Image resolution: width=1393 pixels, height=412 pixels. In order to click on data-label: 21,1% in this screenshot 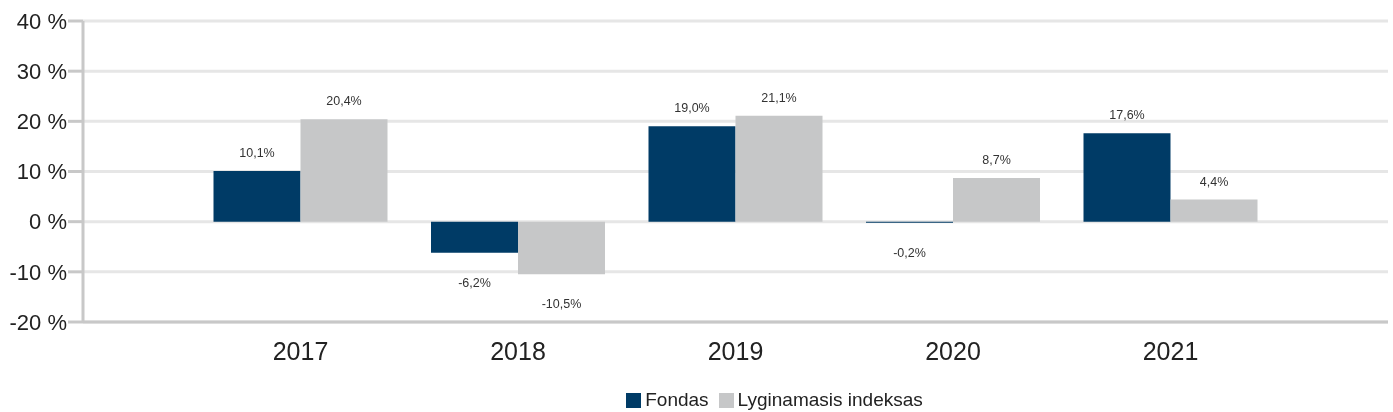, I will do `click(779, 97)`.